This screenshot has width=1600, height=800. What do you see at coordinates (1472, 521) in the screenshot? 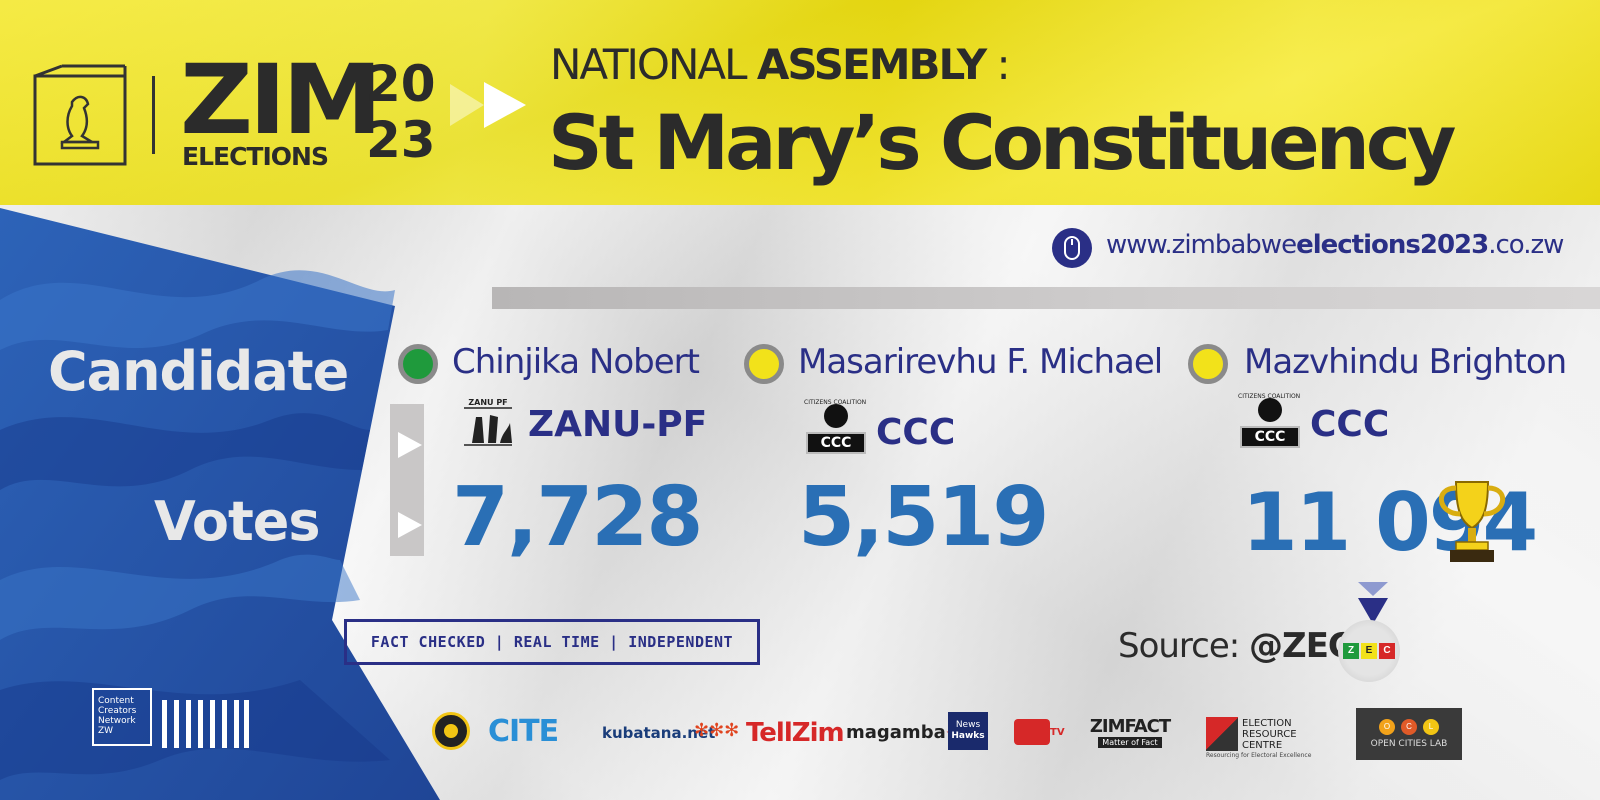
I see `trophy-icon` at bounding box center [1472, 521].